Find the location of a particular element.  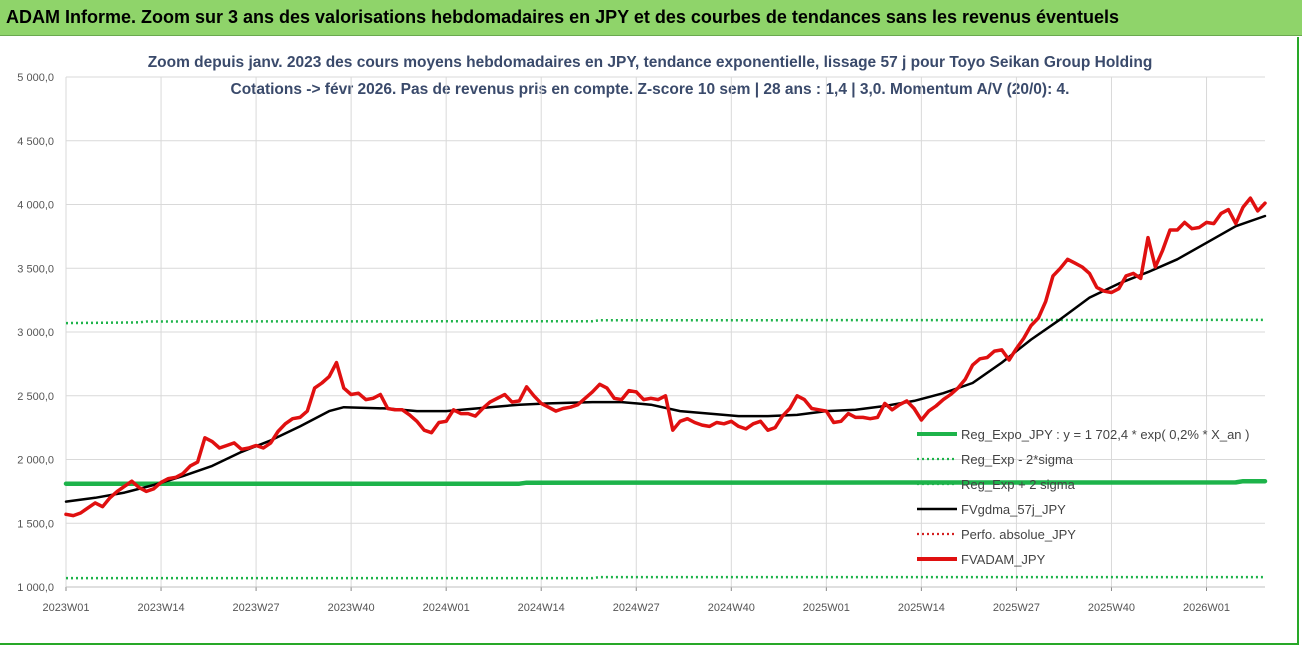

x-tick-label: 2026W01 is located at coordinates (1206, 608).